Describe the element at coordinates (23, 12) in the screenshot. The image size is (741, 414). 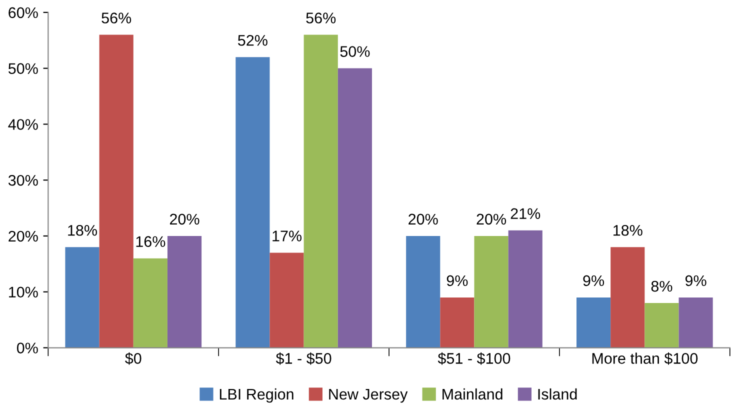
I see `y-tick-label: 60%` at that location.